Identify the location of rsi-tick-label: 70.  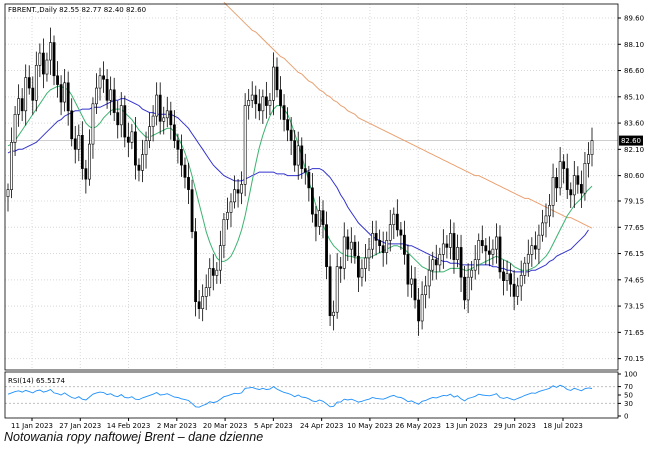
(628, 387).